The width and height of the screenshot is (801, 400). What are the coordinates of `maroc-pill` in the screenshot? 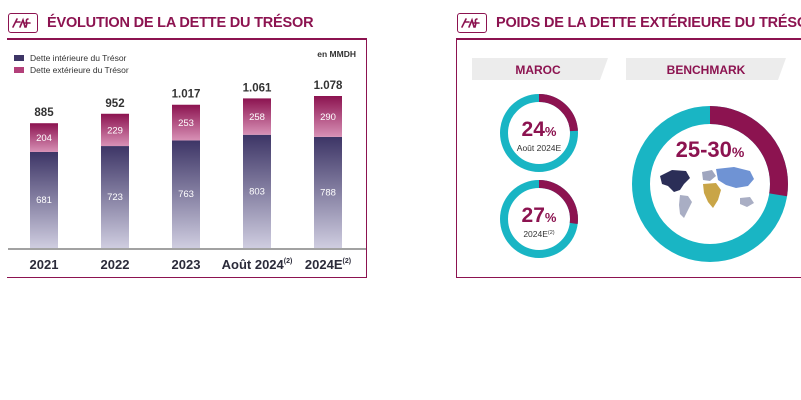 It's located at (540, 69).